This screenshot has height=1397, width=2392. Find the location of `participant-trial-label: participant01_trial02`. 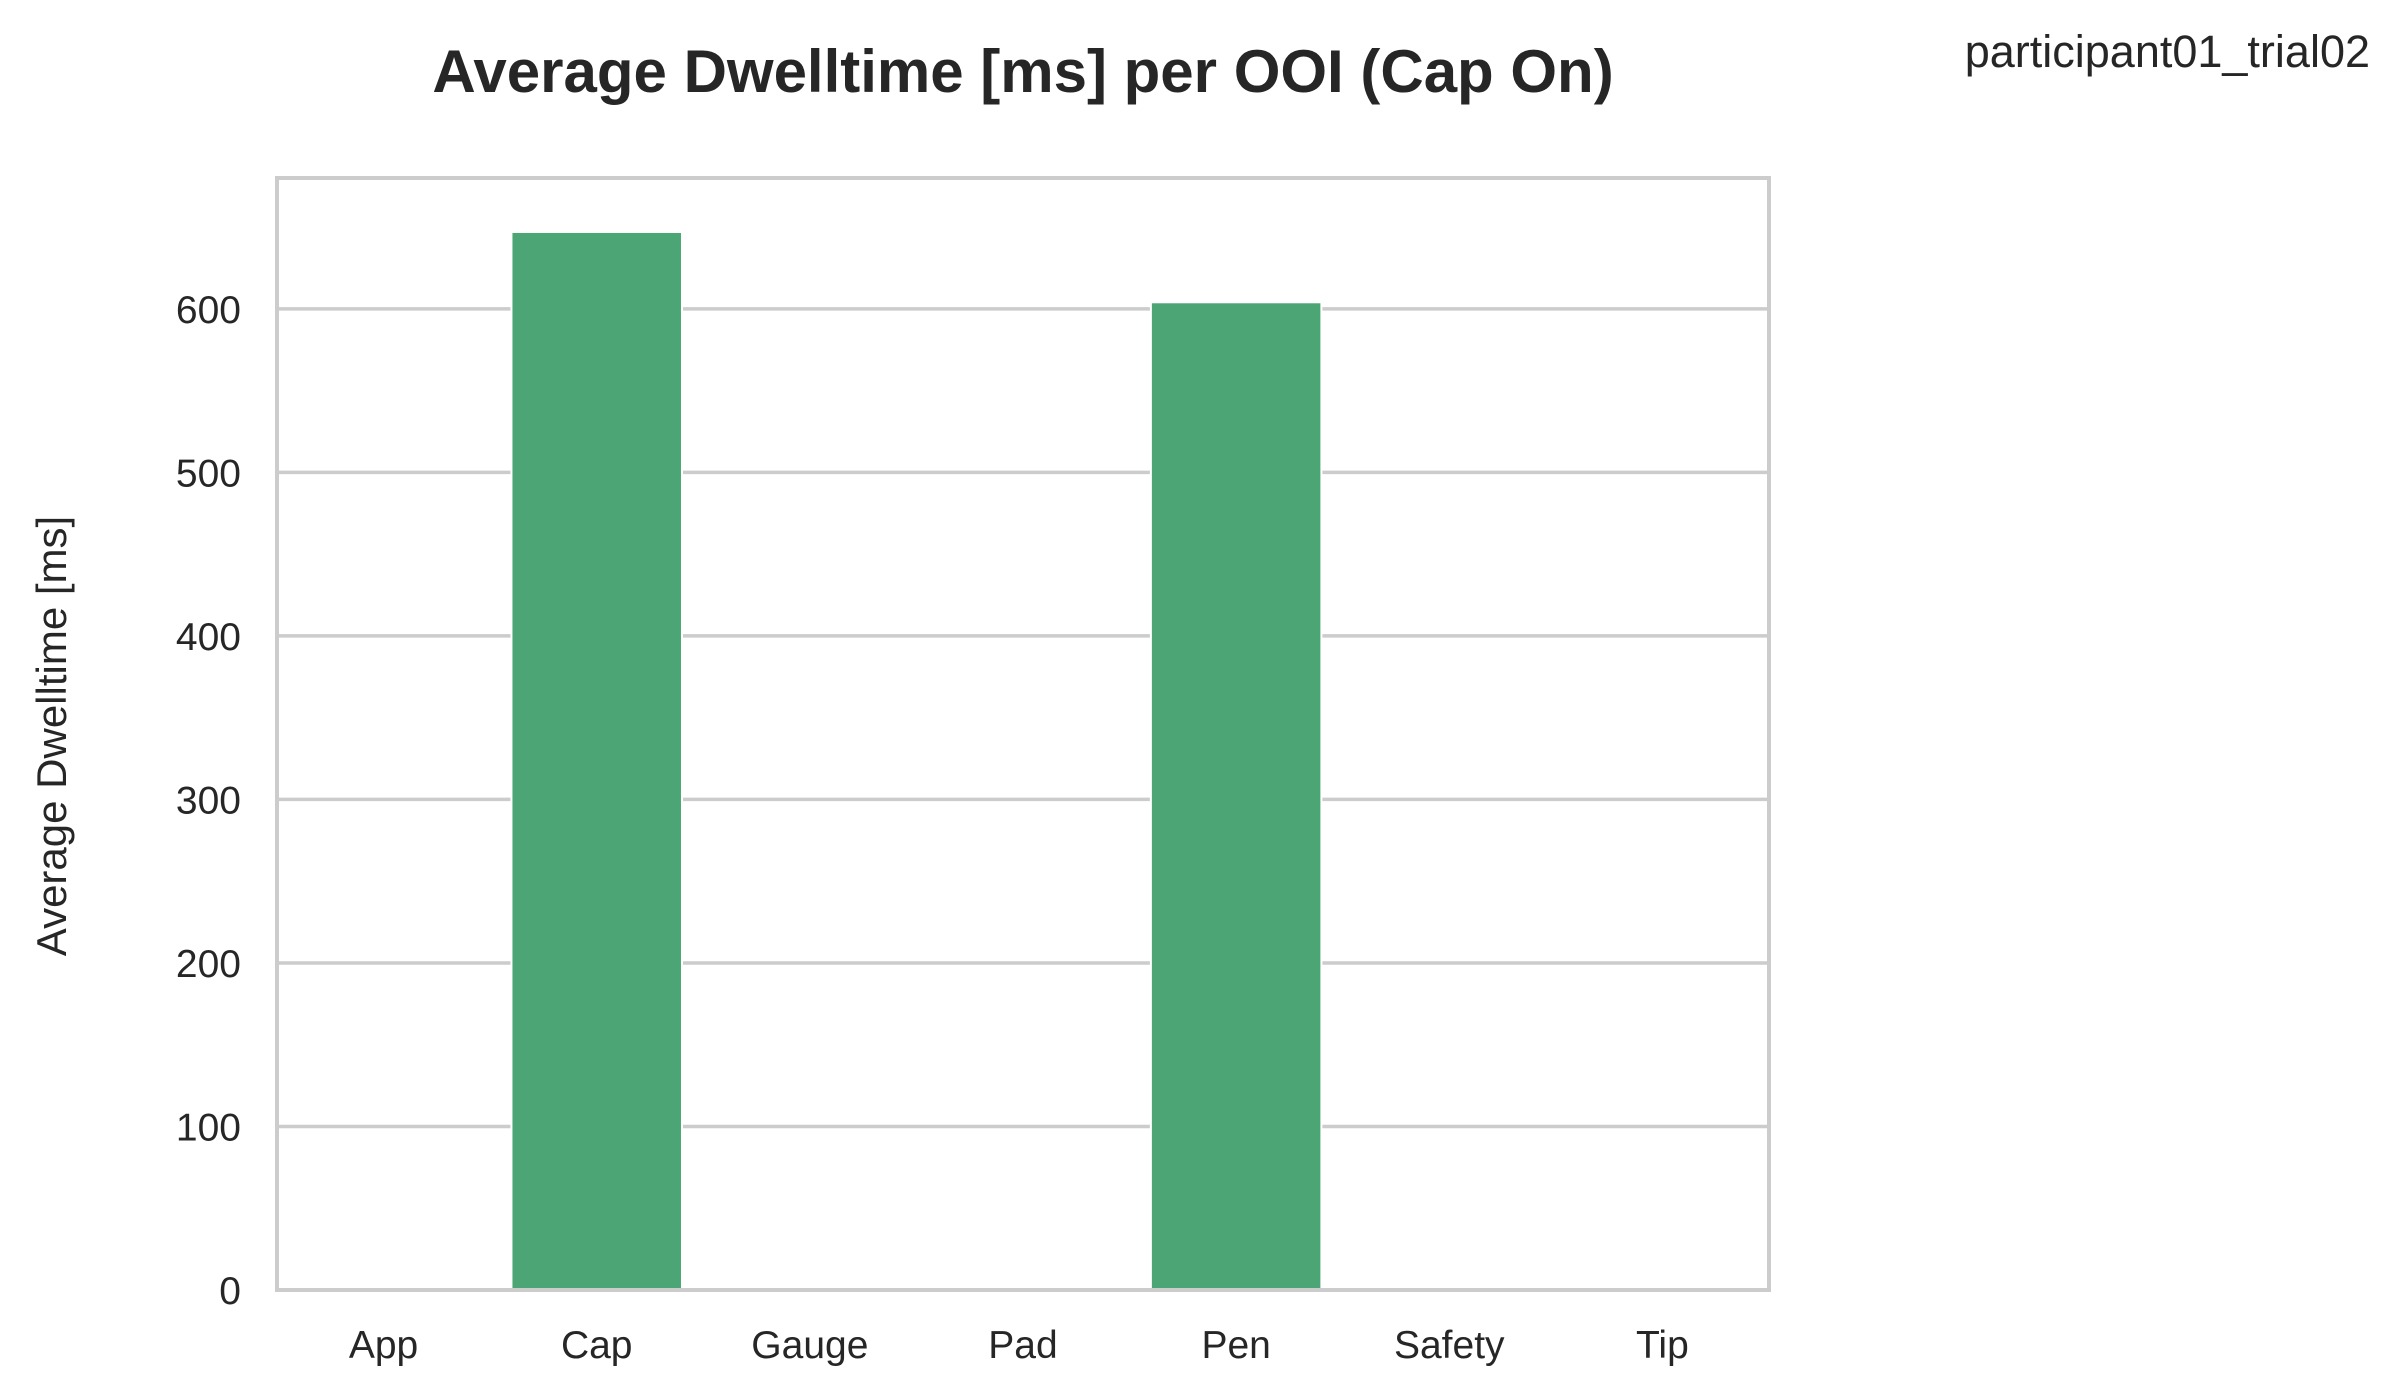

participant-trial-label: participant01_trial02 is located at coordinates (2167, 51).